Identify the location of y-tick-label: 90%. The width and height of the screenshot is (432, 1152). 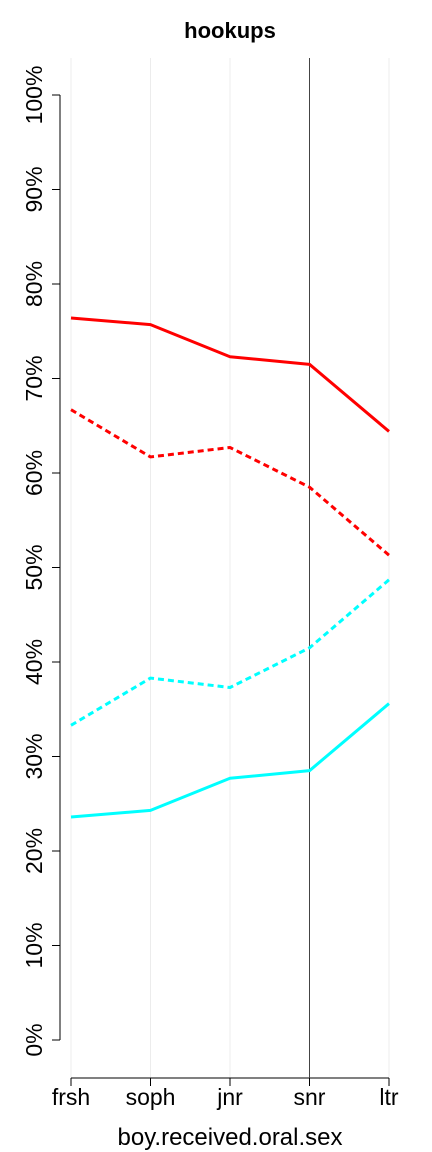
(34, 189).